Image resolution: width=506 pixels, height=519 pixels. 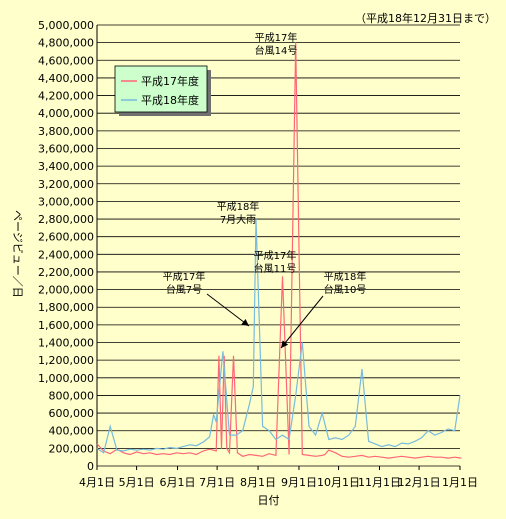 What do you see at coordinates (66, 184) in the screenshot?
I see `y-tick-label: 3,200,000` at bounding box center [66, 184].